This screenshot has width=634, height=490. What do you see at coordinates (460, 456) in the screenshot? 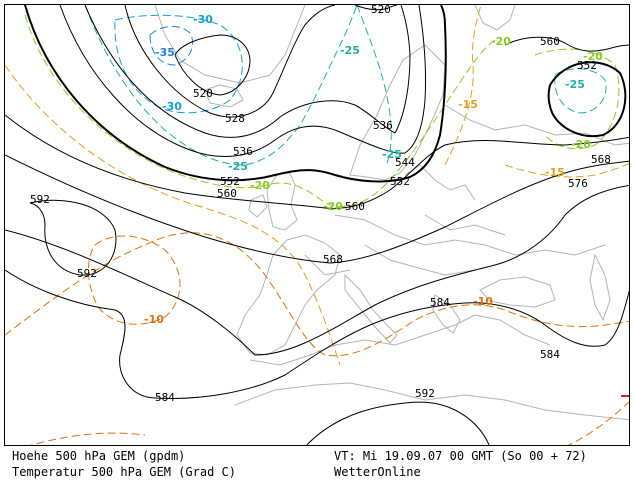
I see `valid-time: VT: Mi 19.09.07 00 GMT (So 00 + 72)` at bounding box center [460, 456].